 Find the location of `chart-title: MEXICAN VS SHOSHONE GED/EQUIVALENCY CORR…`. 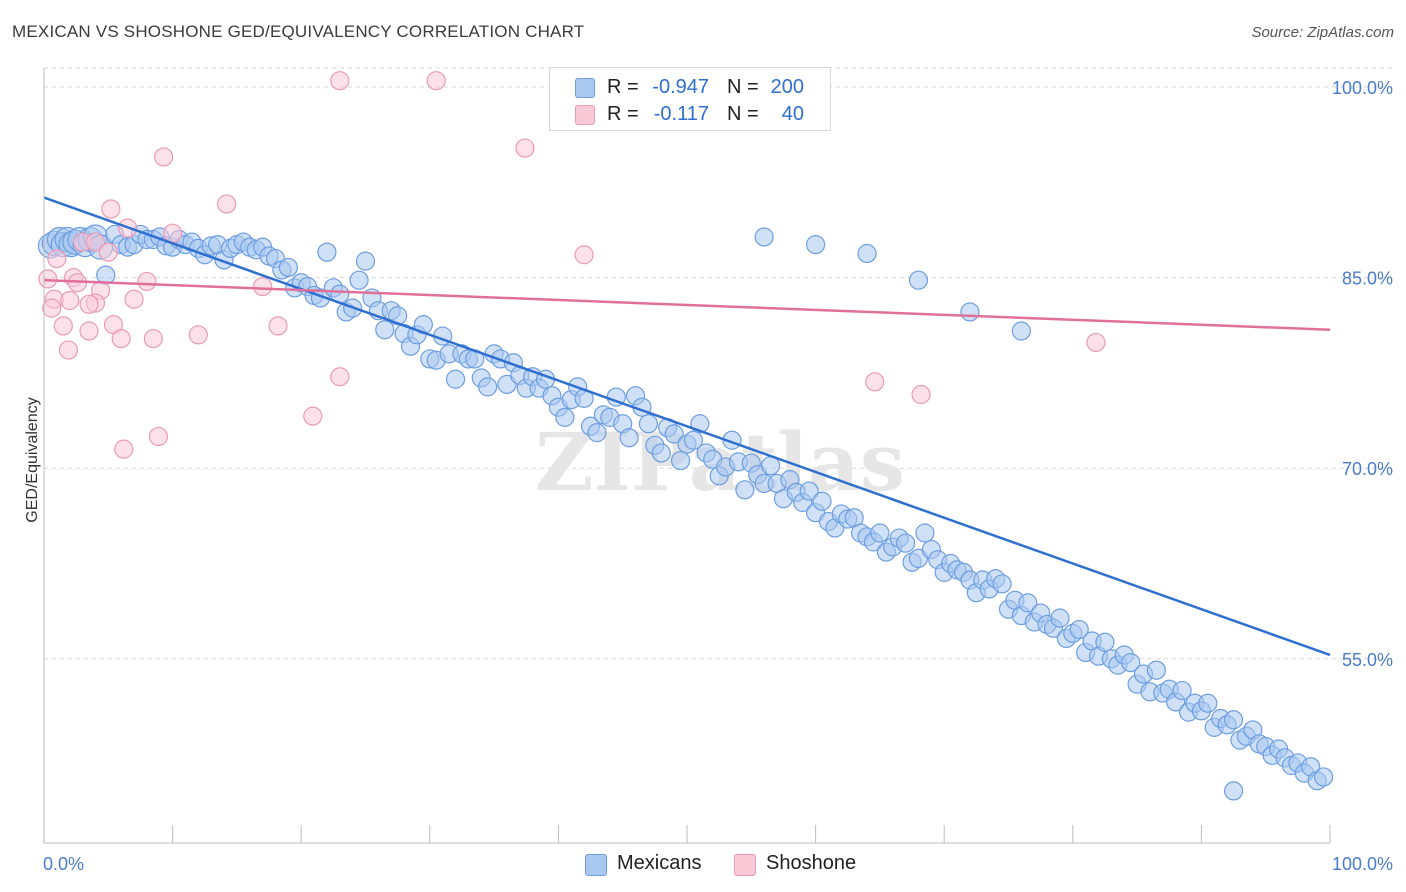

chart-title: MEXICAN VS SHOSHONE GED/EQUIVALENCY CORR… is located at coordinates (298, 31).